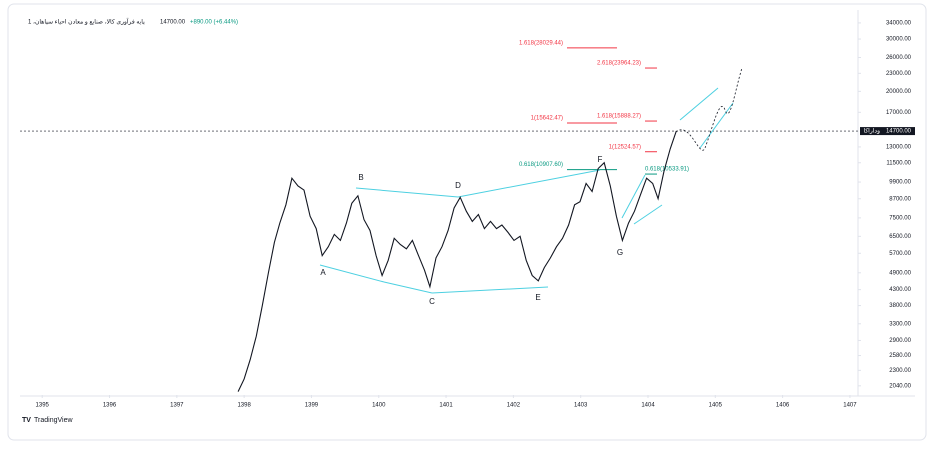 Image resolution: width=934 pixels, height=450 pixels. Describe the element at coordinates (619, 117) in the screenshot. I see `fib-label: 1.618(15888.27)` at that location.